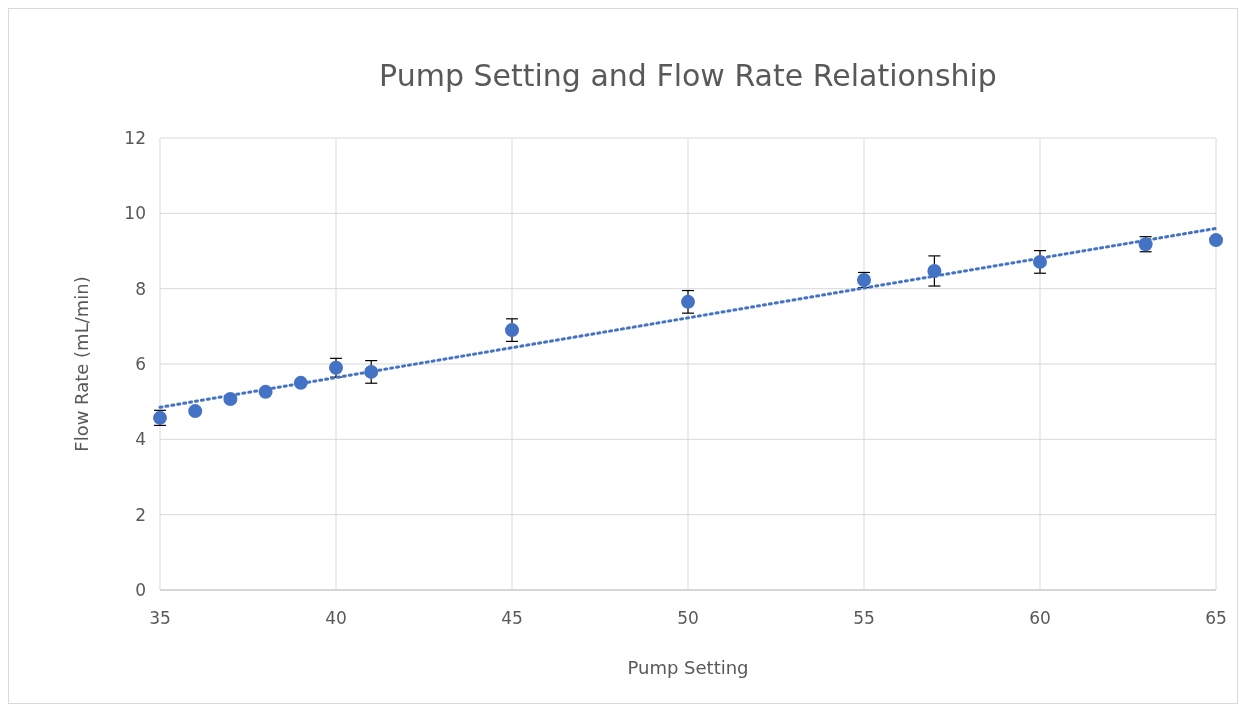 The height and width of the screenshot is (712, 1246). Describe the element at coordinates (160, 618) in the screenshot. I see `x-tick-label: 35` at that location.